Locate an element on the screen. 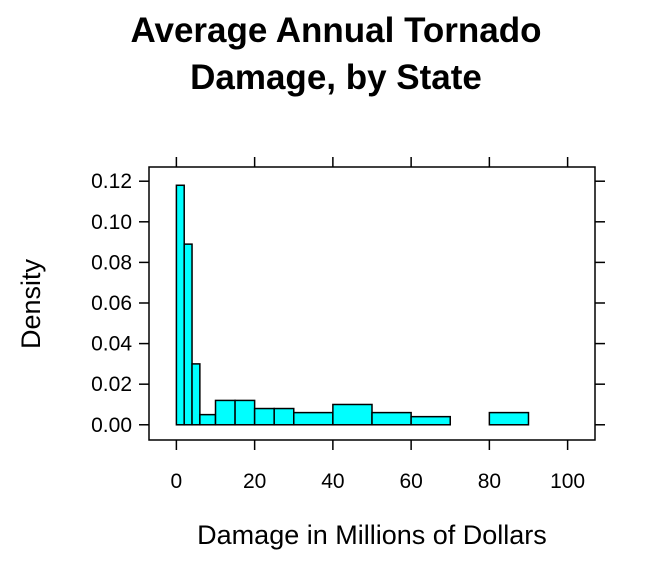 This screenshot has height=576, width=672. y-tick-label: 0.00 is located at coordinates (111, 425).